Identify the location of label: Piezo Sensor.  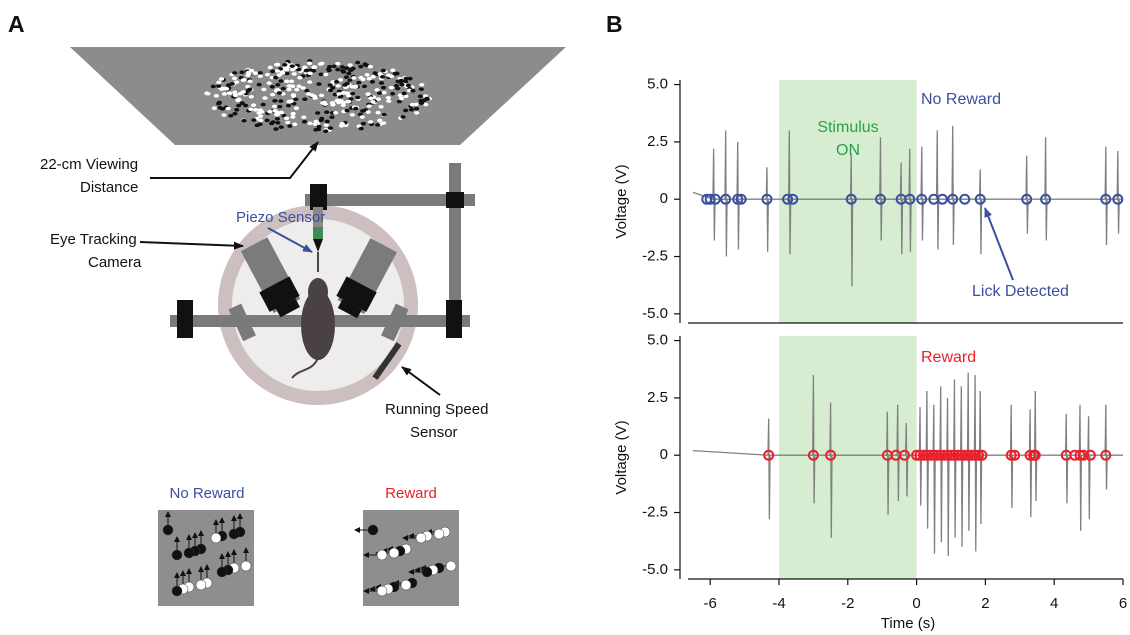
(280, 217).